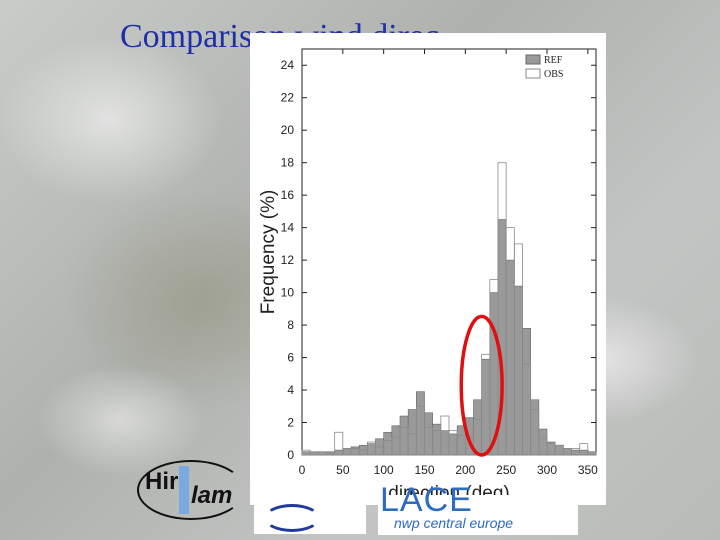  What do you see at coordinates (343, 470) in the screenshot?
I see `x-tick-label: 50` at bounding box center [343, 470].